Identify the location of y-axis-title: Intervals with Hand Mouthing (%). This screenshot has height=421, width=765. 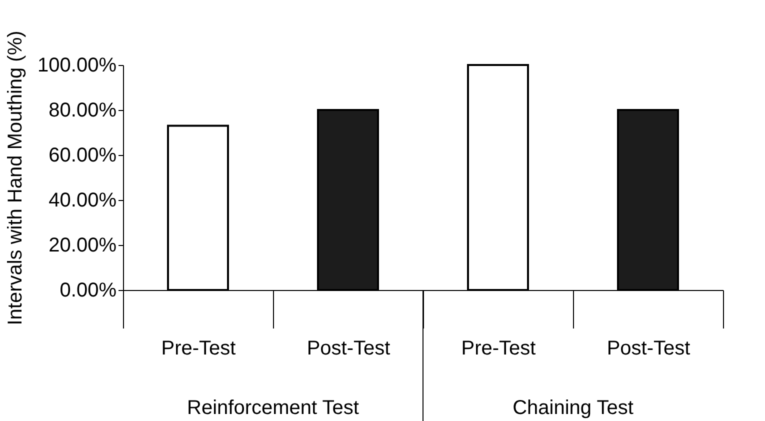
(15, 178).